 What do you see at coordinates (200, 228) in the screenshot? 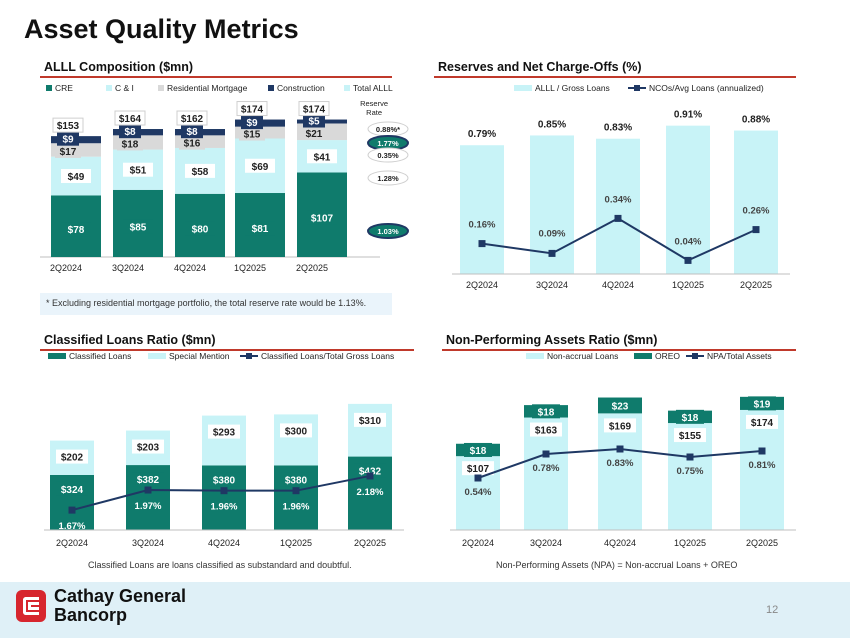
I see `alll-label-cre-2-box` at bounding box center [200, 228].